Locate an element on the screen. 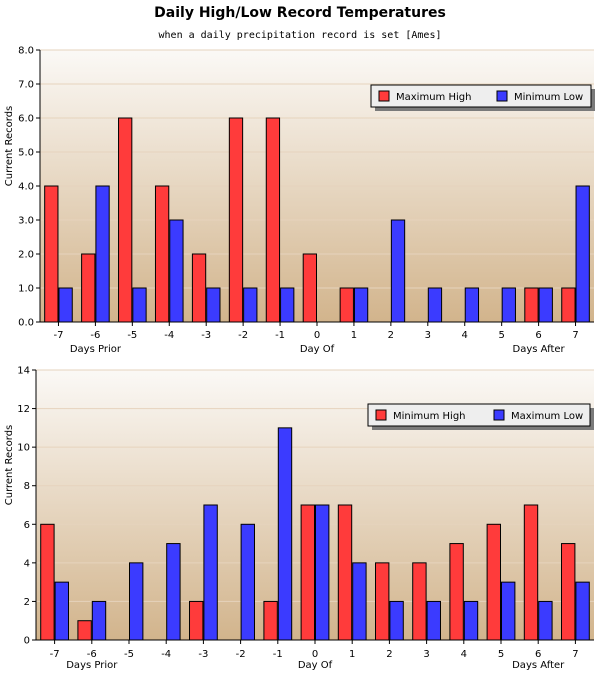 This screenshot has height=677, width=595. legend-label: Minimum High is located at coordinates (429, 416).